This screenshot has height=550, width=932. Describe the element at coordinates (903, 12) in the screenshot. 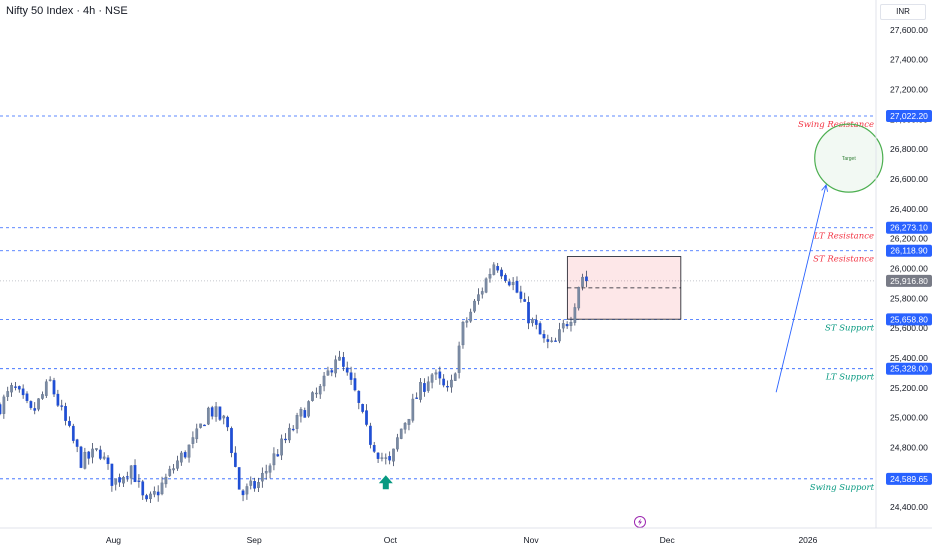

I see `currency-button: INR` at that location.